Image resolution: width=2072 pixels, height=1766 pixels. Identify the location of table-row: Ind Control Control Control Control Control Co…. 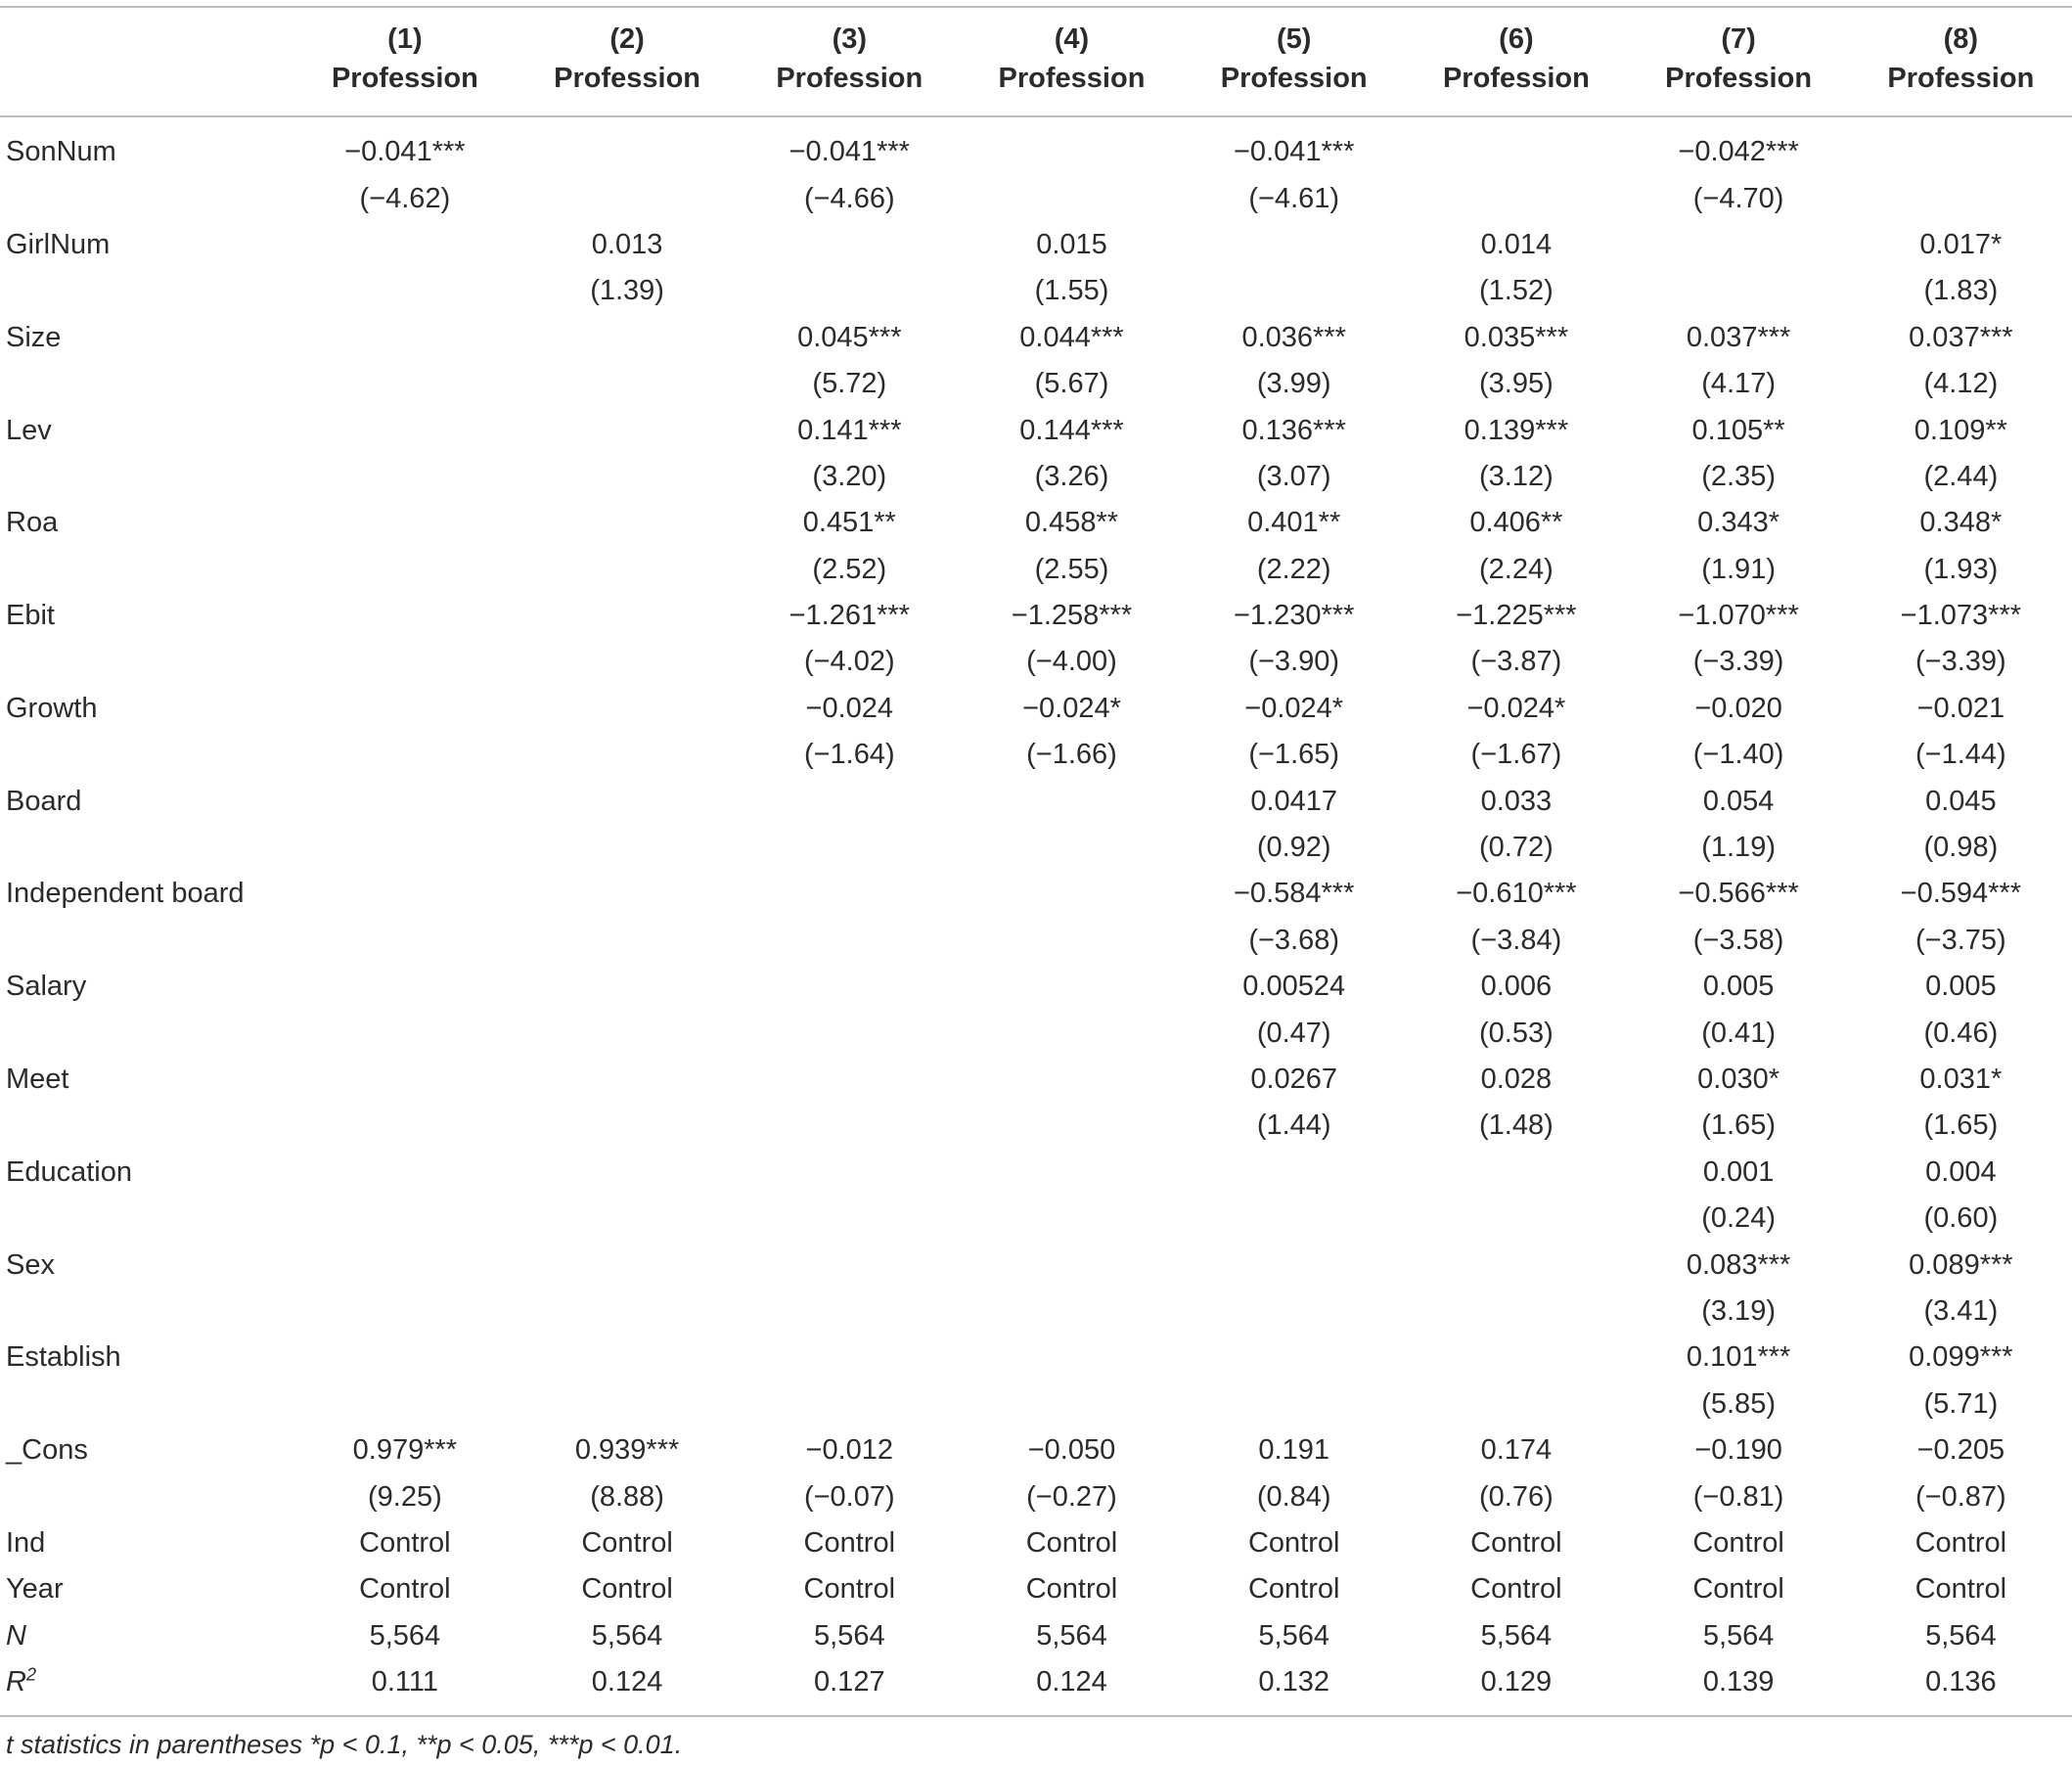
(1036, 1543).